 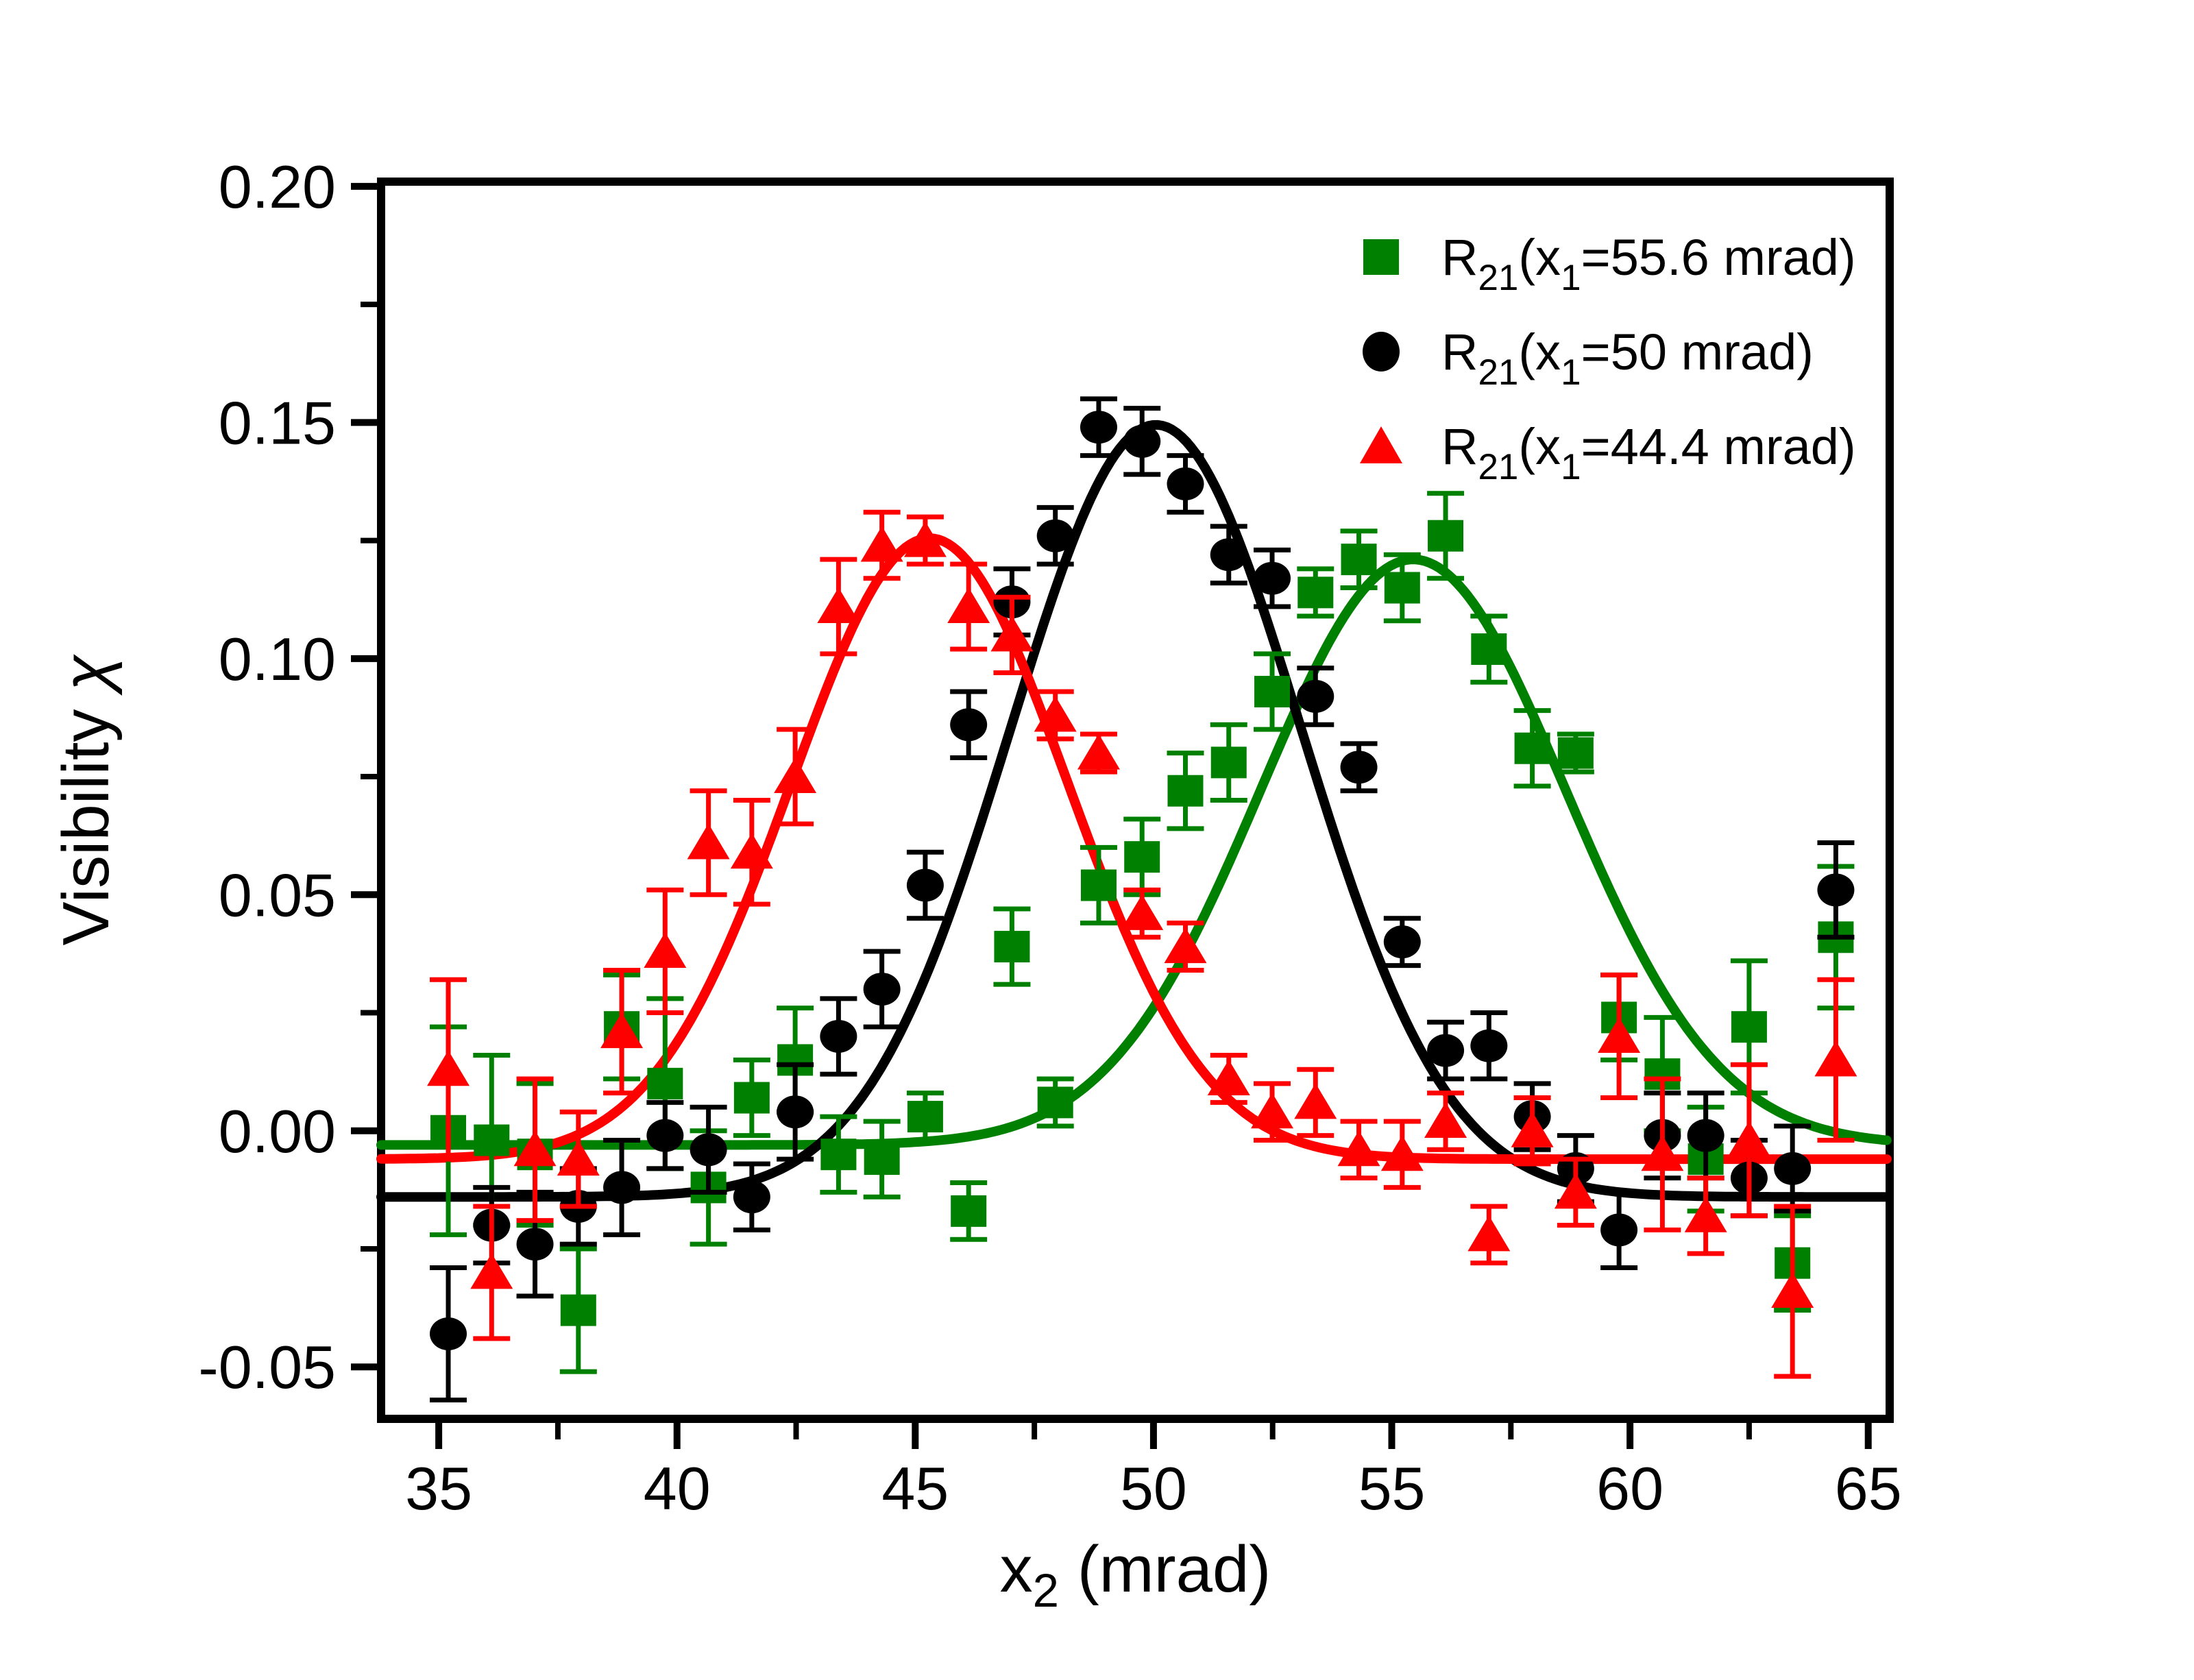 What do you see at coordinates (278, 1131) in the screenshot?
I see `y-axis-tick-label: 0.00` at bounding box center [278, 1131].